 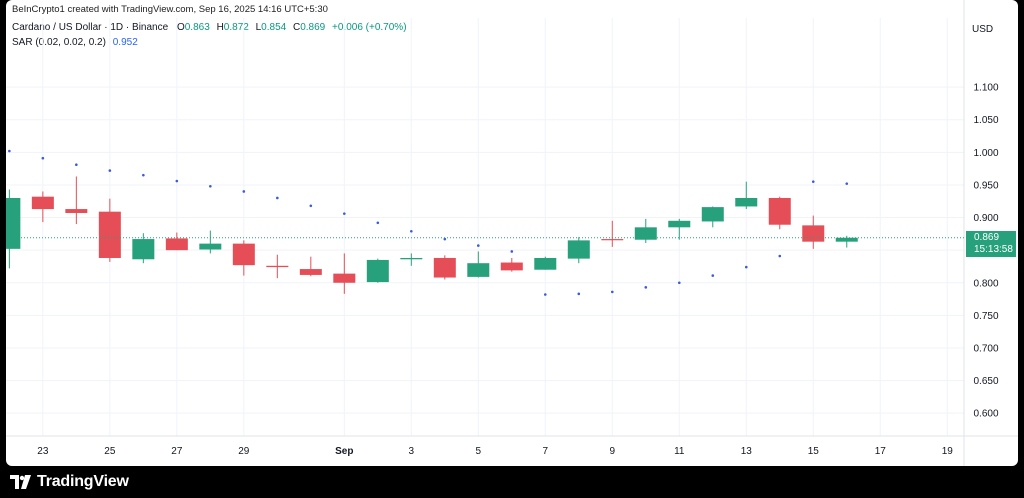 I want to click on open-value: 0.863, so click(x=197, y=27).